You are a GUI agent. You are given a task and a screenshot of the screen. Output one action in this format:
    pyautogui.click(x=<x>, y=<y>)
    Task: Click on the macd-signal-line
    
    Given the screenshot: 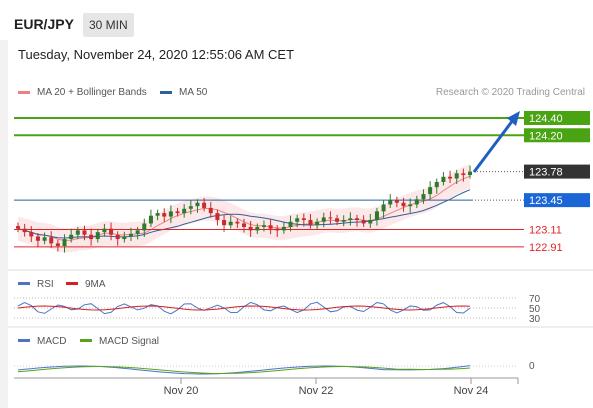 What is the action you would take?
    pyautogui.click(x=244, y=370)
    